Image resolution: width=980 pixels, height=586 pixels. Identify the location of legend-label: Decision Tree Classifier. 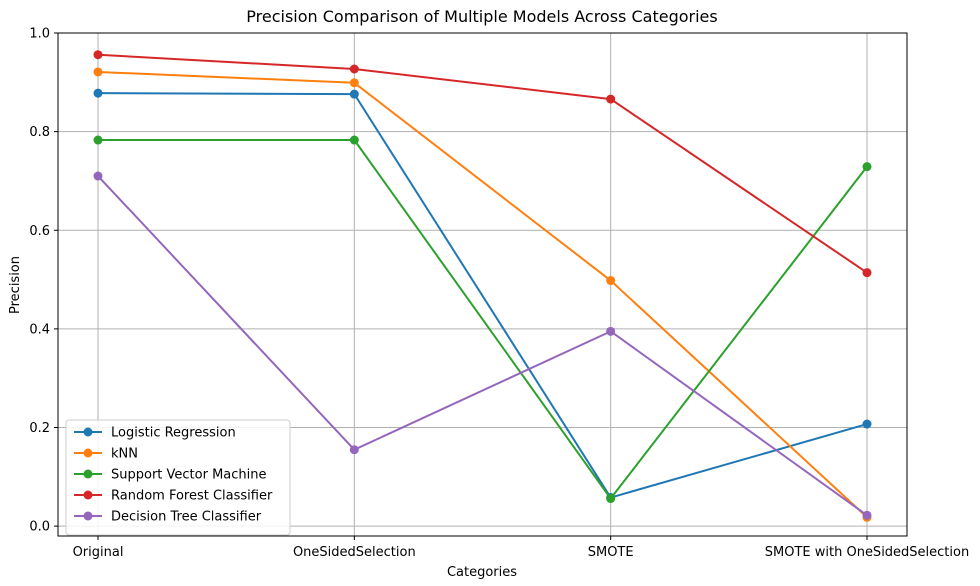
(186, 517).